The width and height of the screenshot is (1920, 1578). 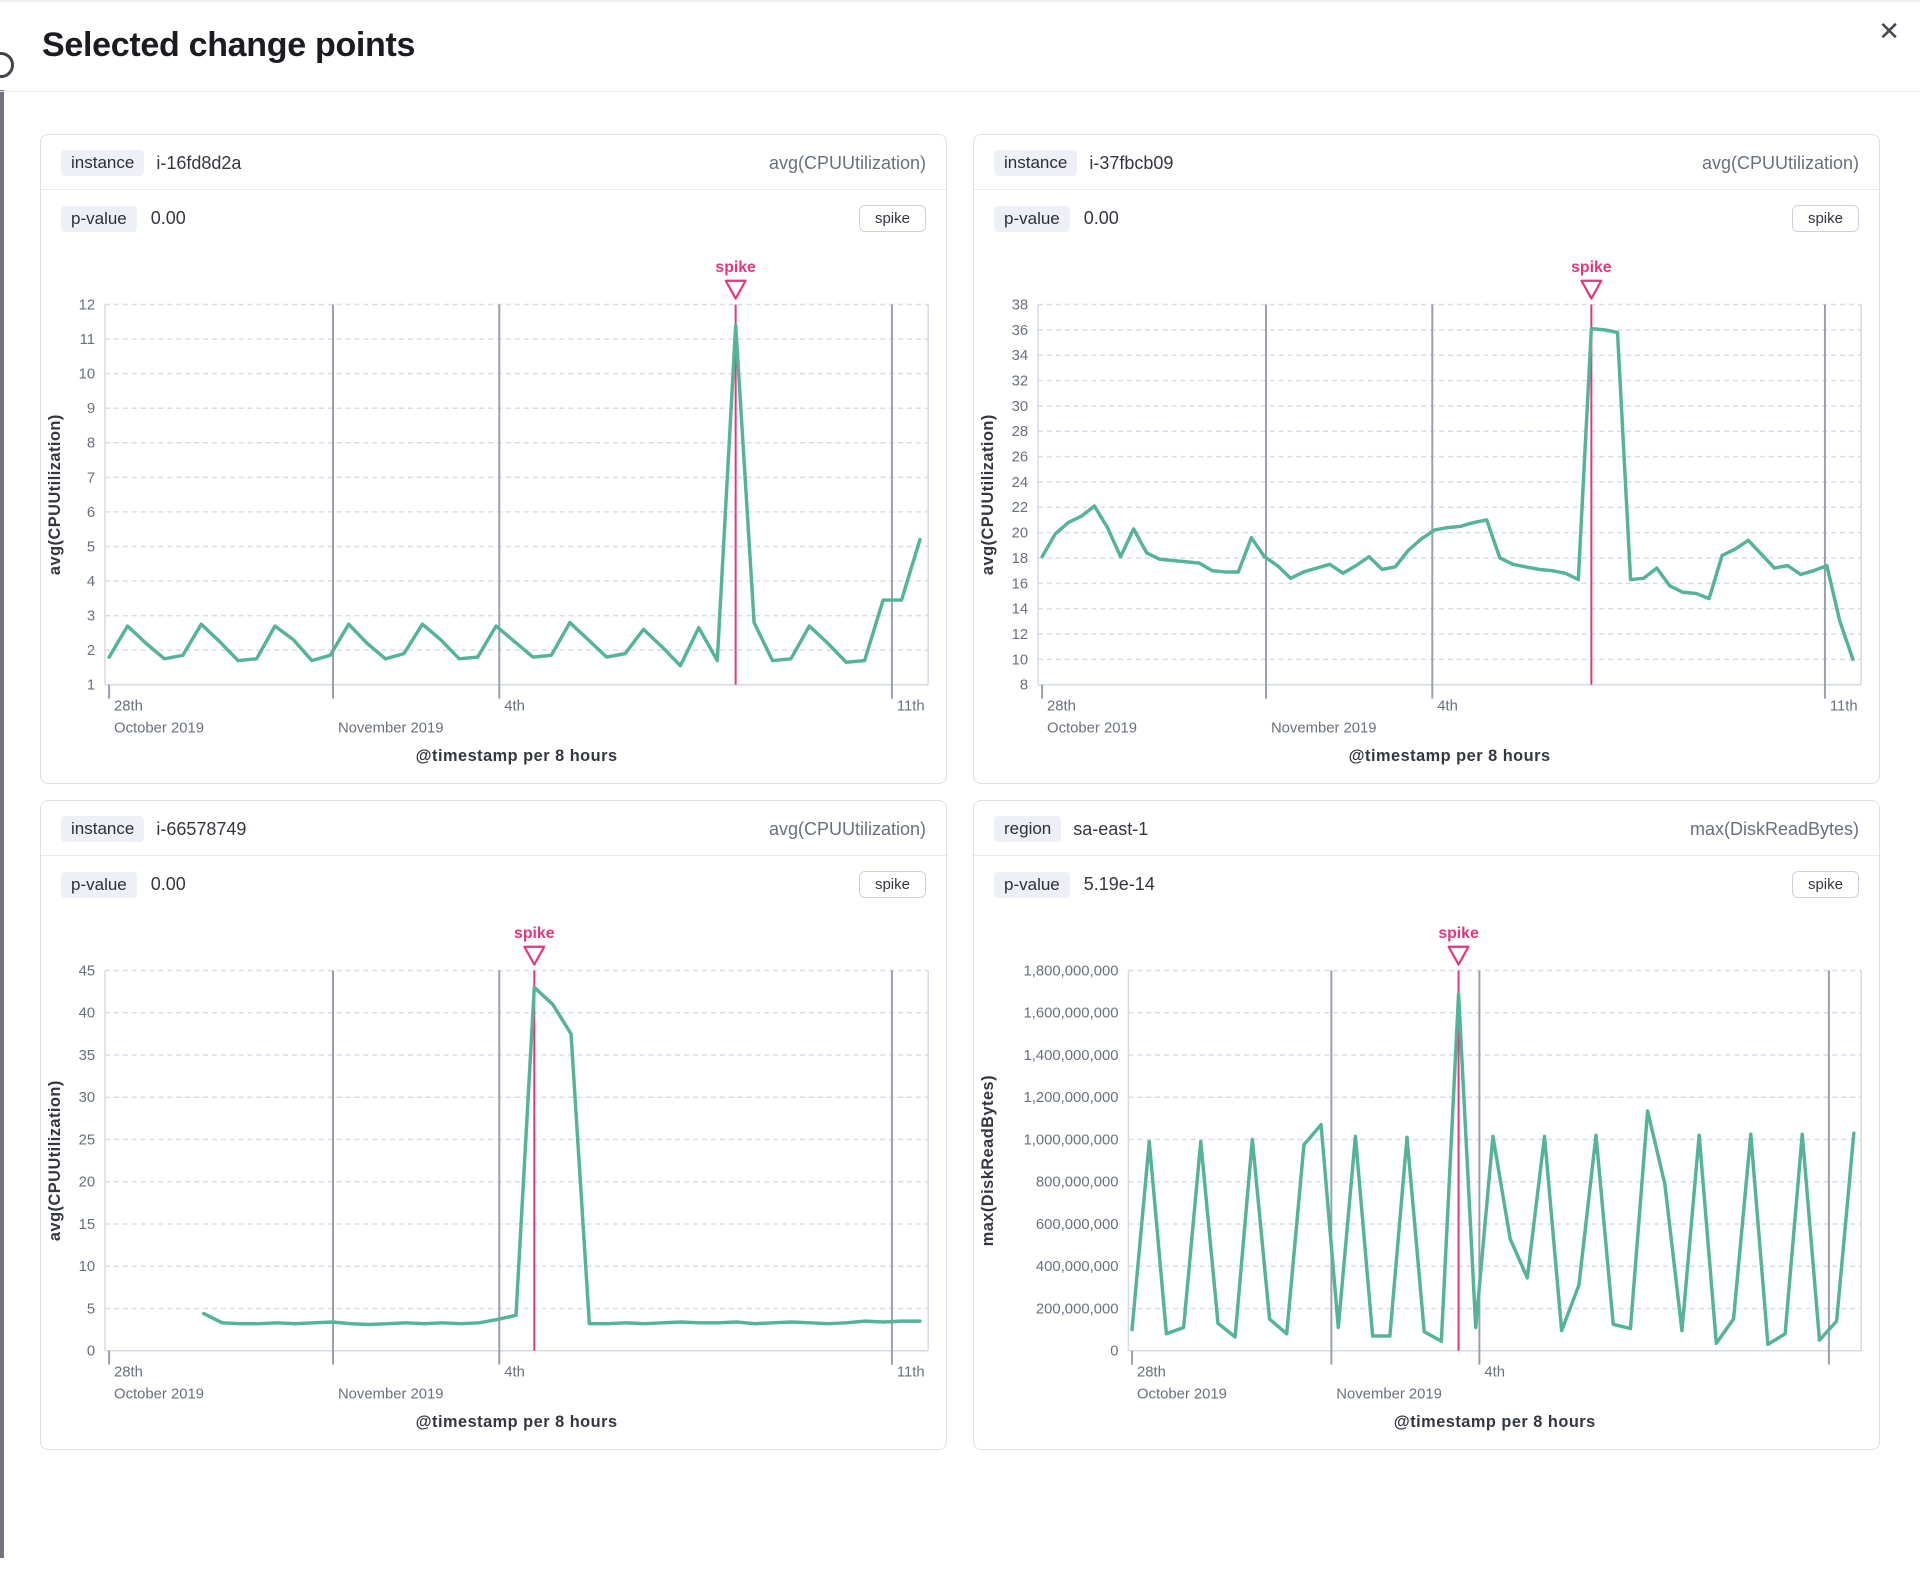 I want to click on svg-text: 15, so click(x=87, y=1225).